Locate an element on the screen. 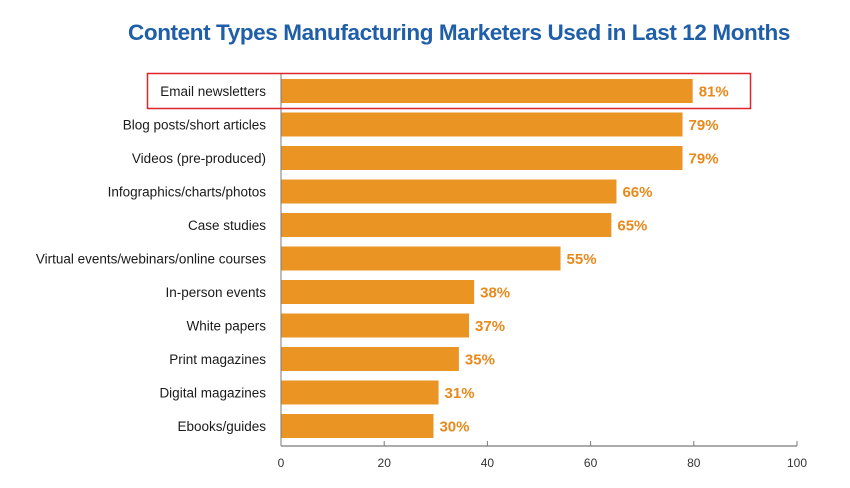 This screenshot has width=850, height=488. category-label: Infographics/charts/photos is located at coordinates (187, 192).